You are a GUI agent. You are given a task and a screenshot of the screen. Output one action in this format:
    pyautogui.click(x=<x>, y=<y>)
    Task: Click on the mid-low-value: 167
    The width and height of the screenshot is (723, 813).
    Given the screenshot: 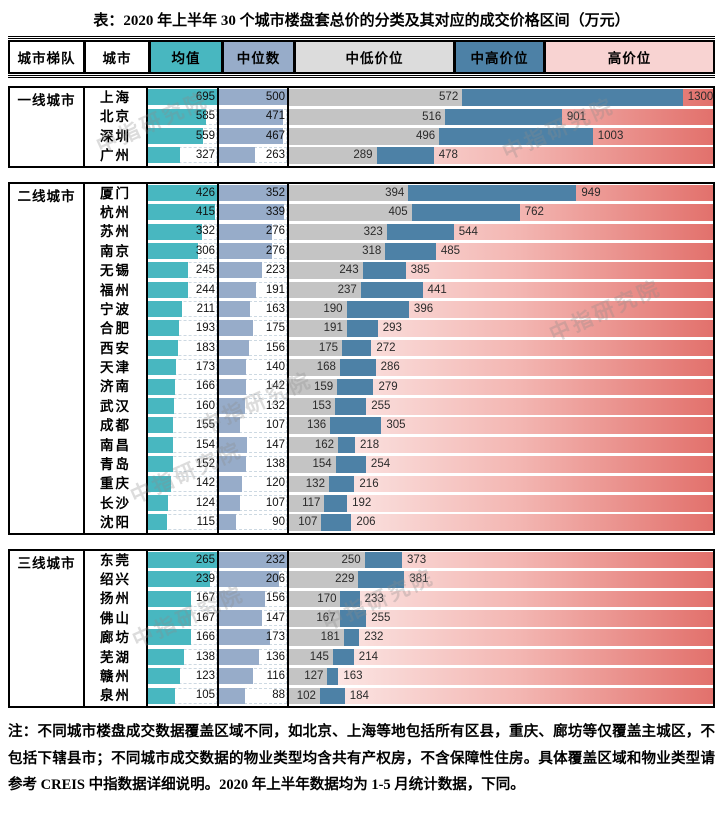 What is the action you would take?
    pyautogui.click(x=326, y=617)
    